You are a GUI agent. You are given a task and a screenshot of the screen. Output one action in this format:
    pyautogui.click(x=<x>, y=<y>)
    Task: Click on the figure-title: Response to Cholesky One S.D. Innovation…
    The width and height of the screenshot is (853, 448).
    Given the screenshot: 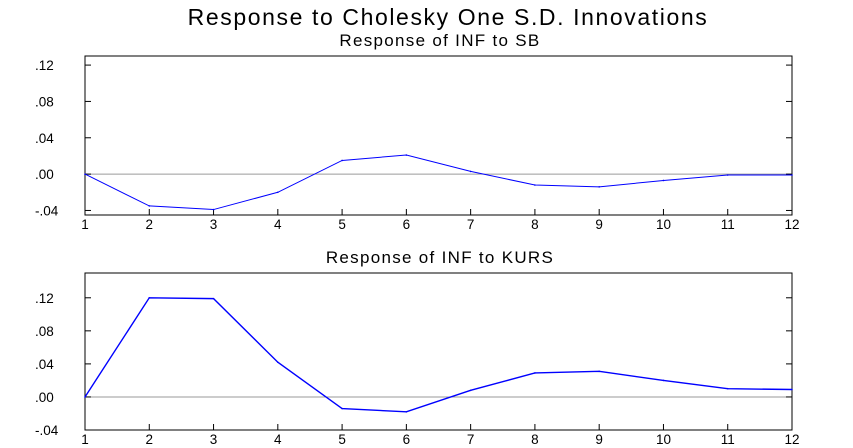 What is the action you would take?
    pyautogui.click(x=448, y=17)
    